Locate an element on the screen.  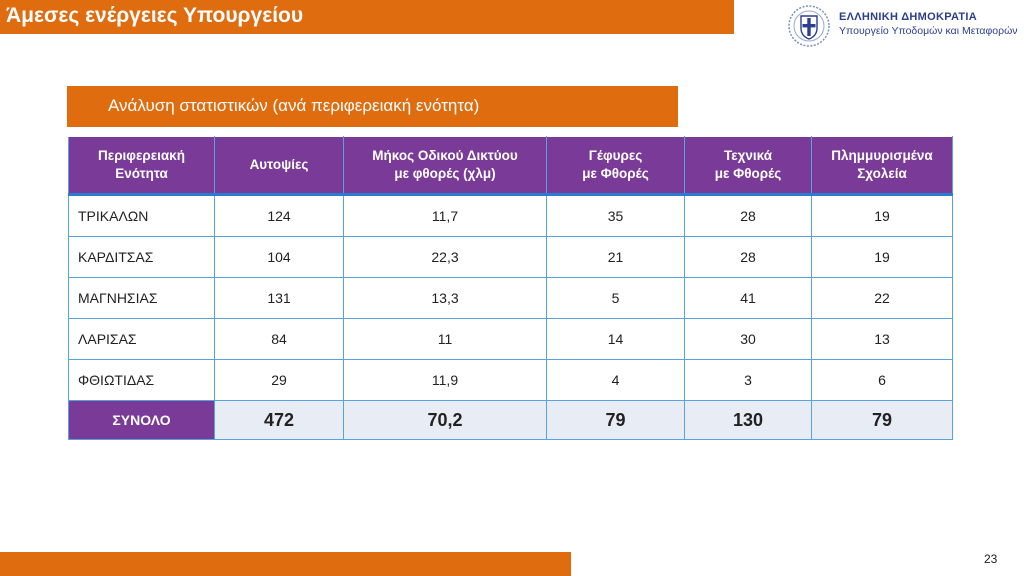
total-label: ΣΥΝΟΛΟ is located at coordinates (141, 420).